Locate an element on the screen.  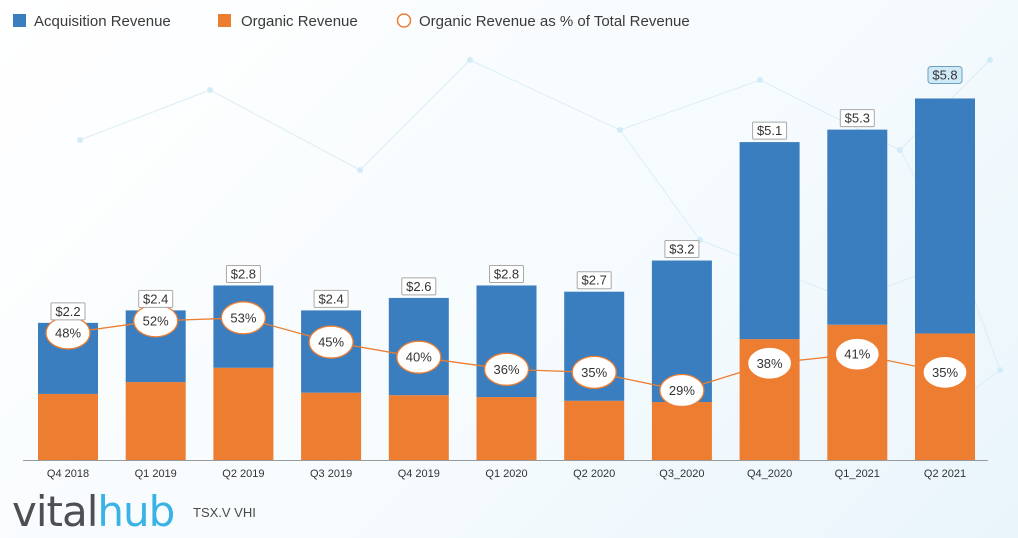
x-tick-label: Q3 2019 is located at coordinates (331, 474).